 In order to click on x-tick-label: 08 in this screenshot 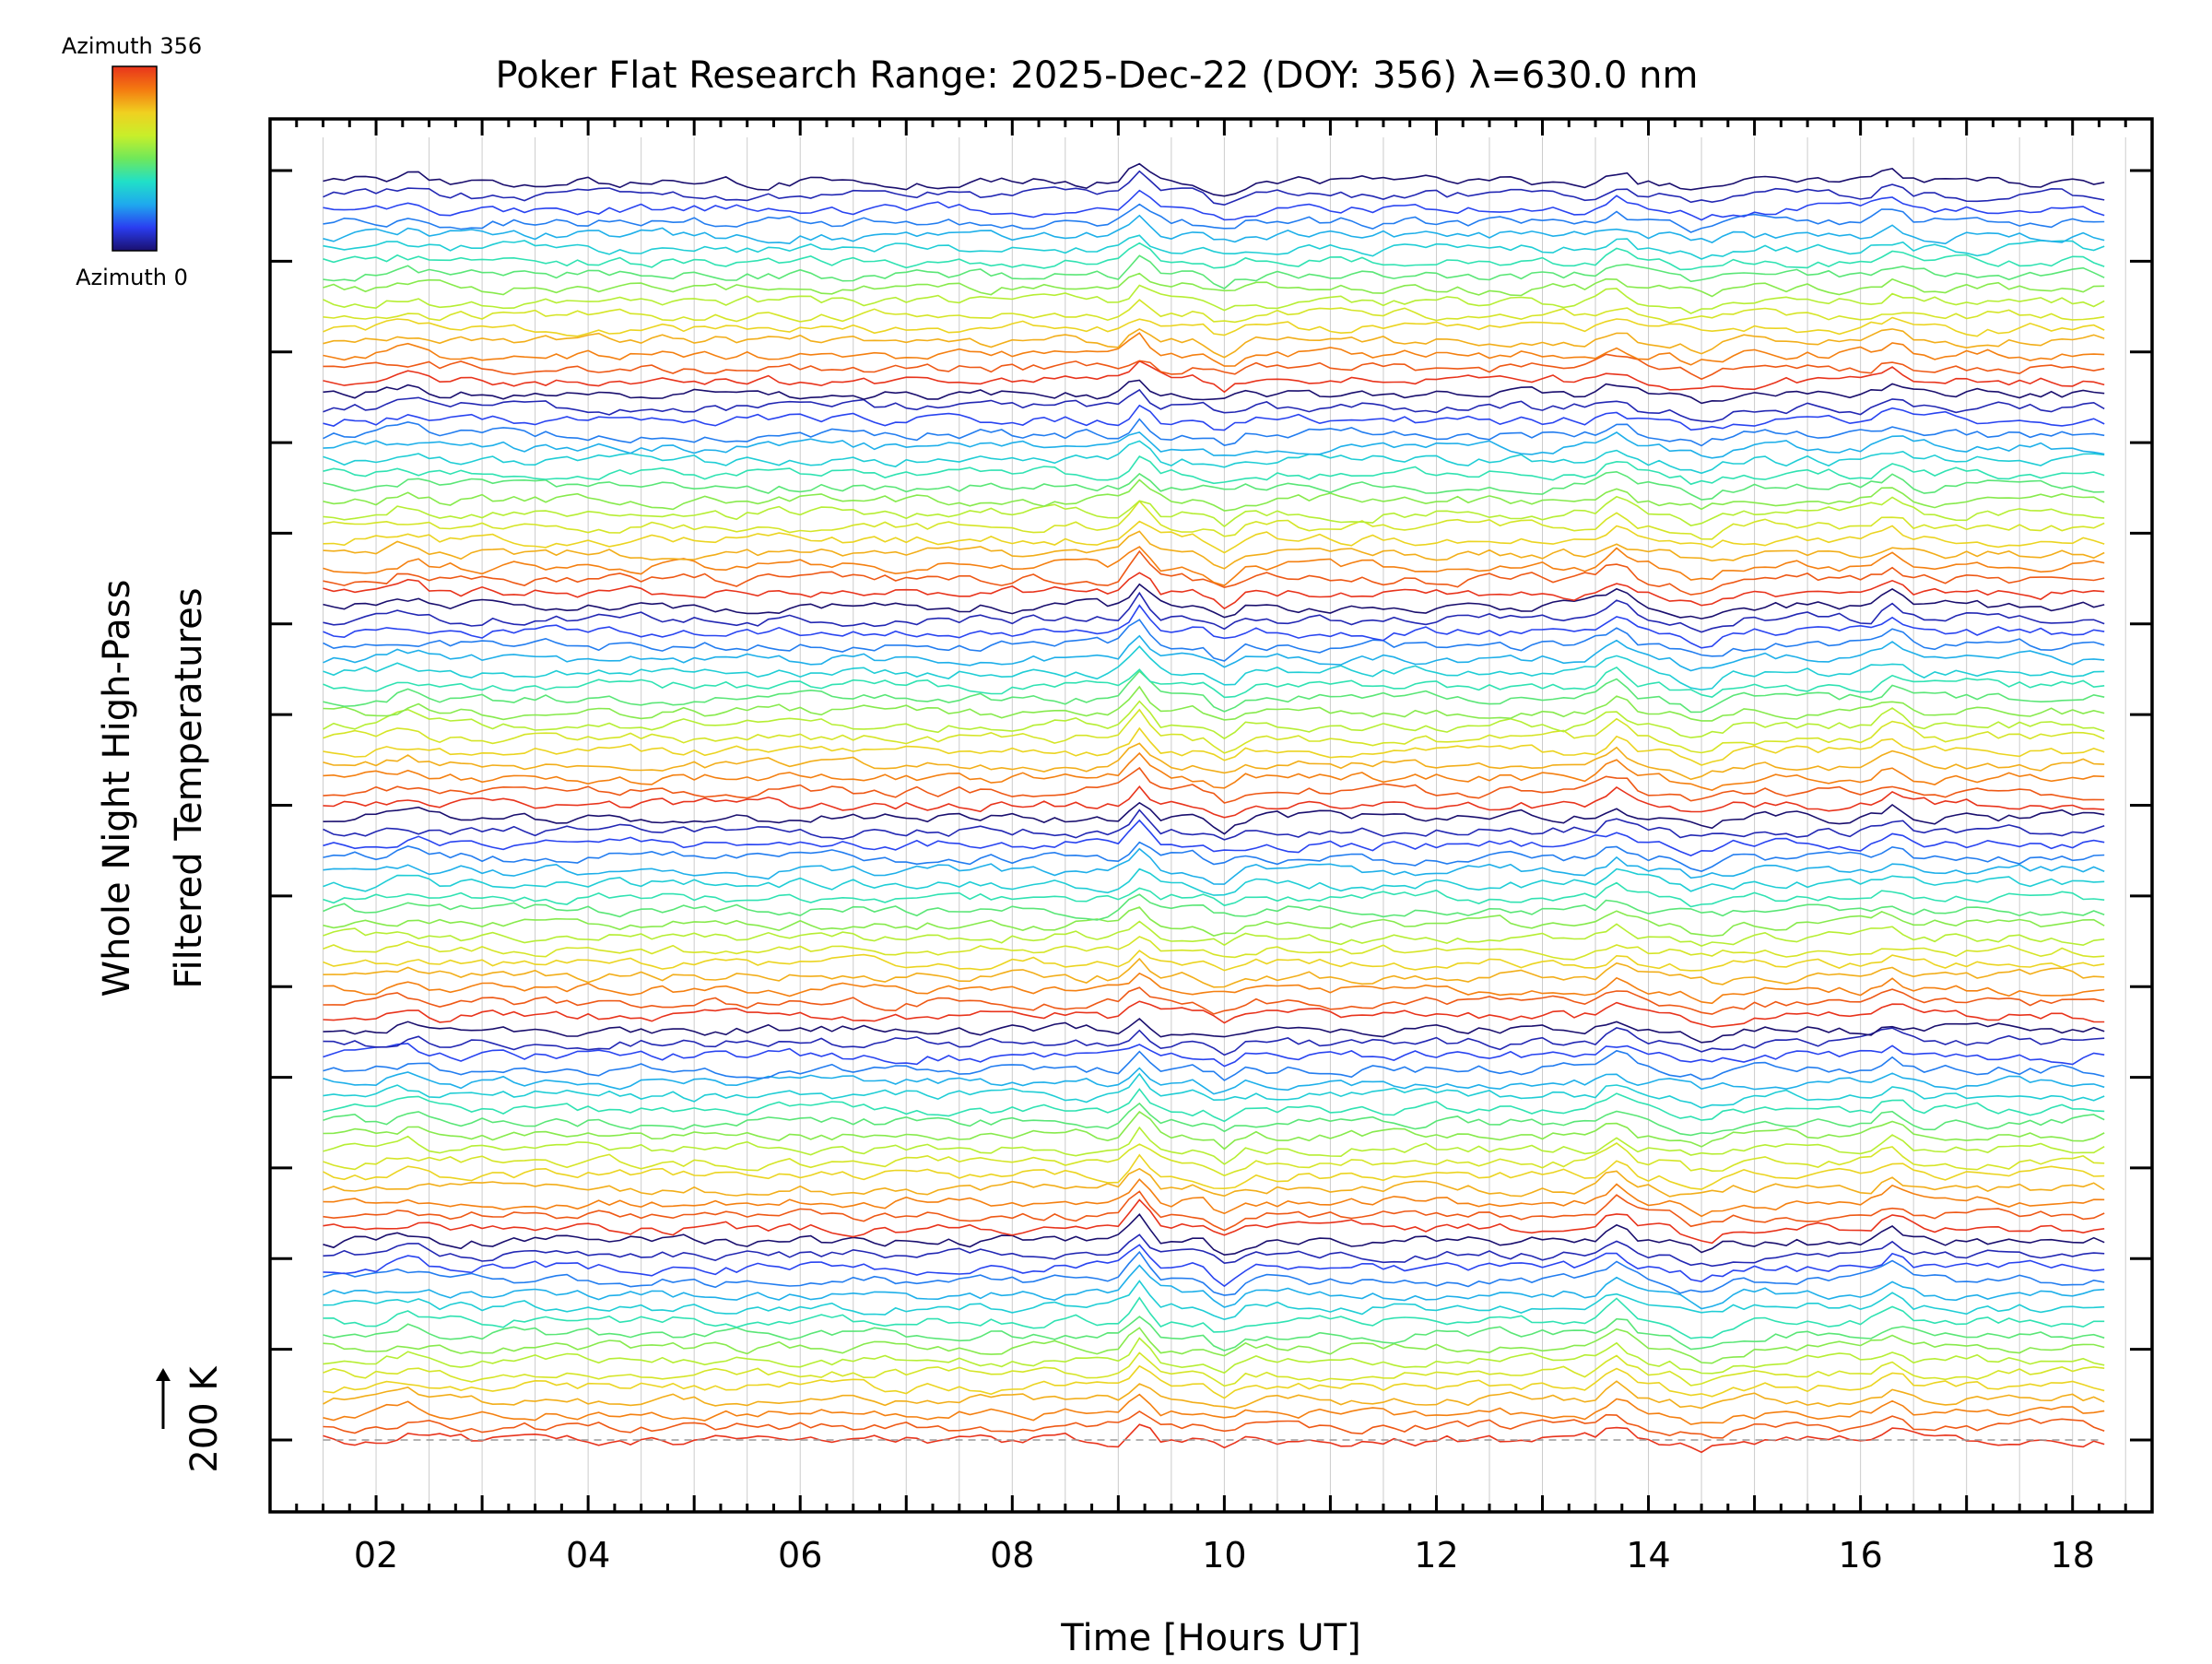, I will do `click(1012, 1555)`.